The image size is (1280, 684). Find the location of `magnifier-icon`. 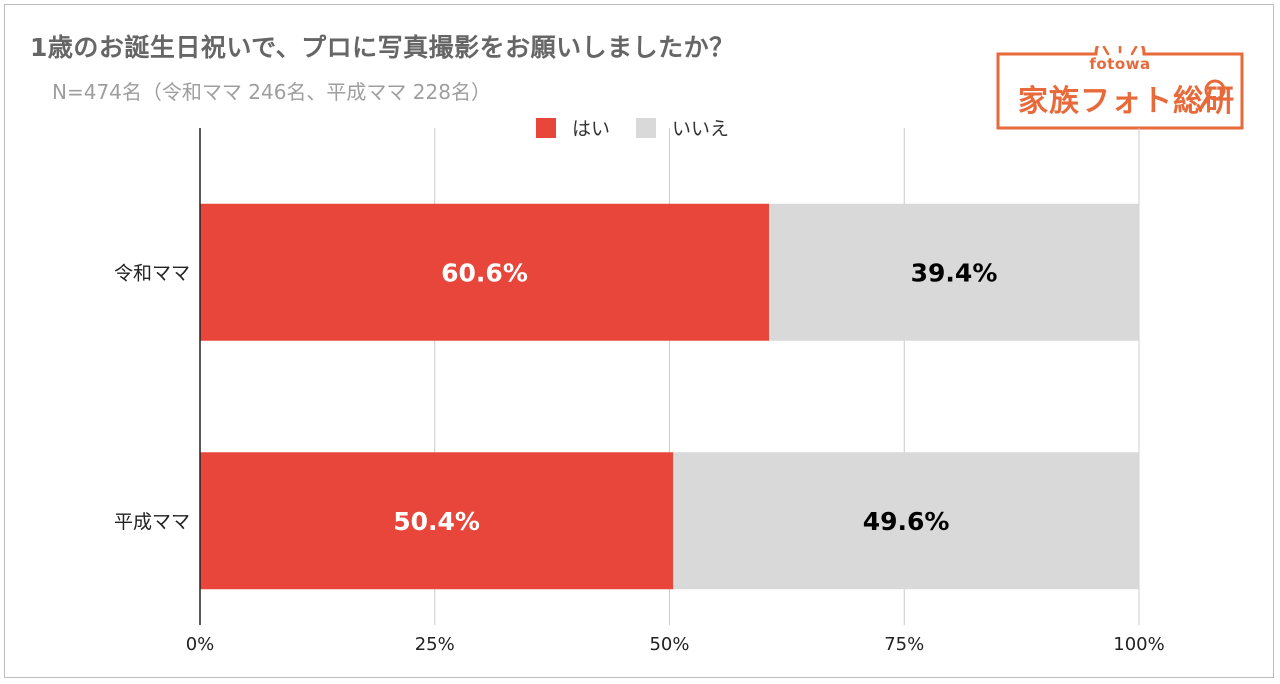

magnifier-icon is located at coordinates (1212, 94).